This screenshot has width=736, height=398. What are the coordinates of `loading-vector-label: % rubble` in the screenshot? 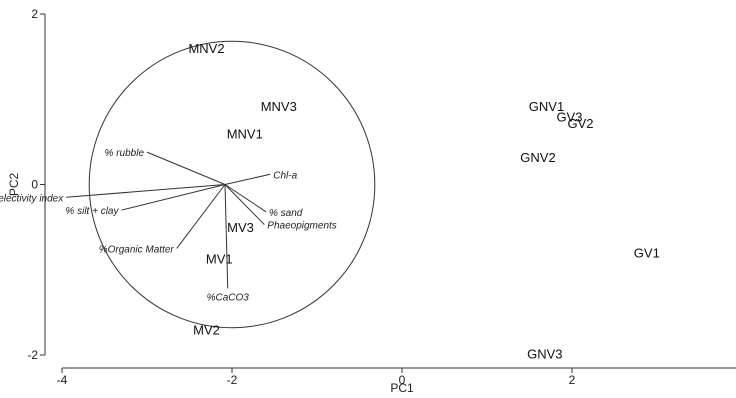 It's located at (125, 153).